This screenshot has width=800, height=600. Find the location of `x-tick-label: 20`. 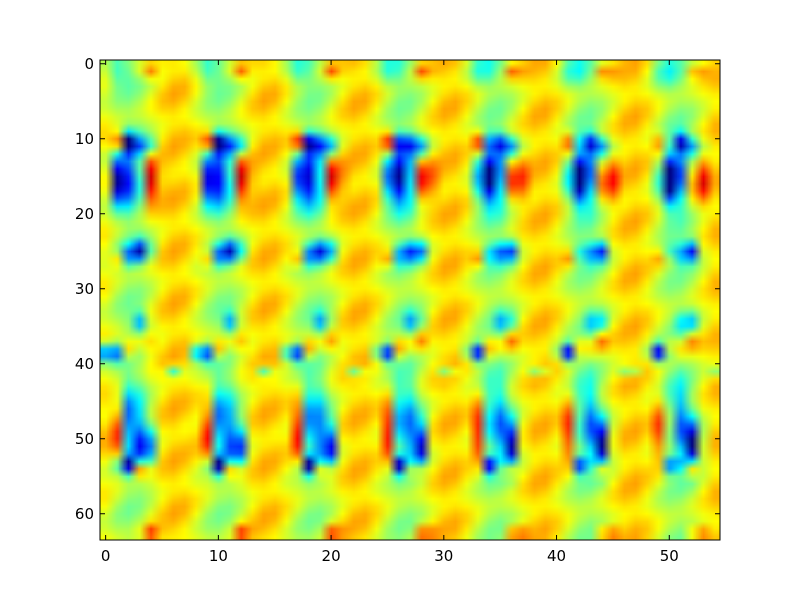

x-tick-label: 20 is located at coordinates (331, 556).